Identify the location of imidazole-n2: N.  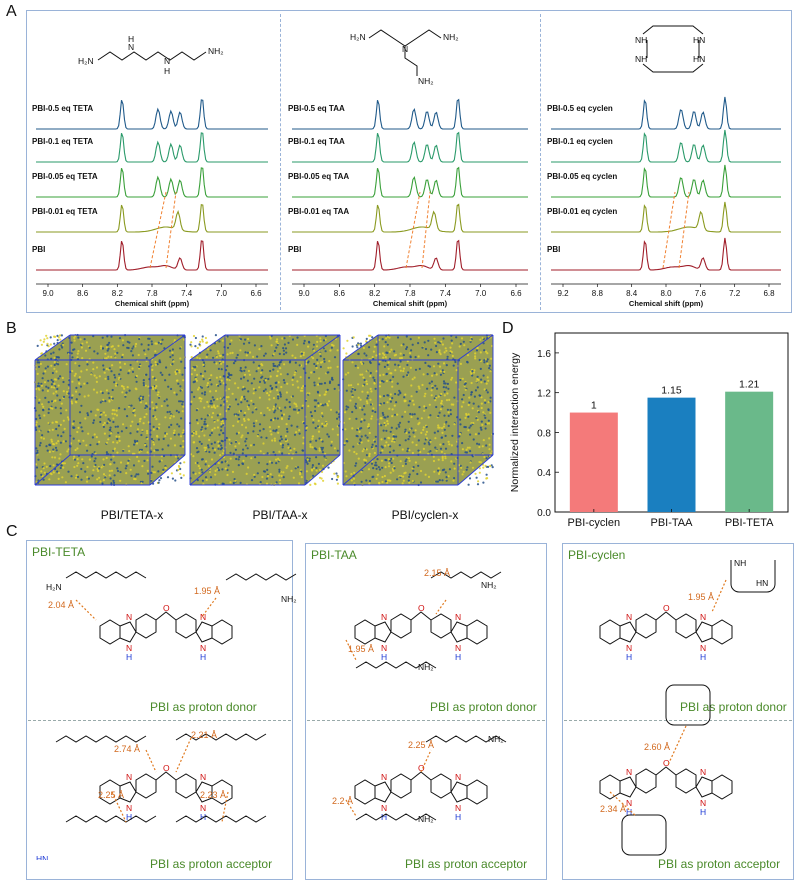
(203, 808).